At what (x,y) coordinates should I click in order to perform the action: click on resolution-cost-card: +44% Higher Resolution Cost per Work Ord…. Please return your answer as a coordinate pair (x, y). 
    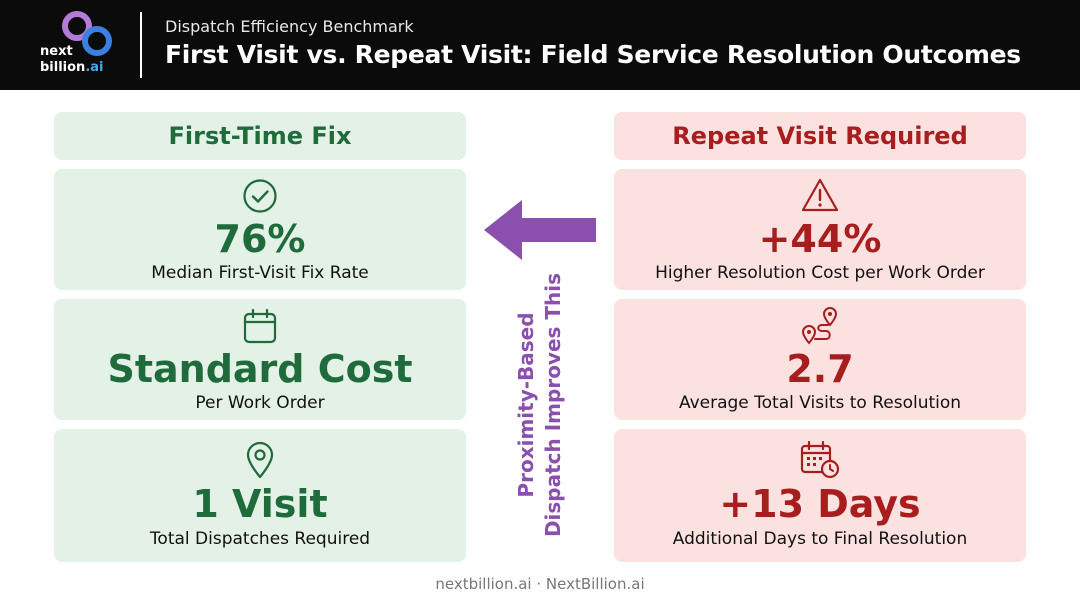
    Looking at the image, I should click on (820, 229).